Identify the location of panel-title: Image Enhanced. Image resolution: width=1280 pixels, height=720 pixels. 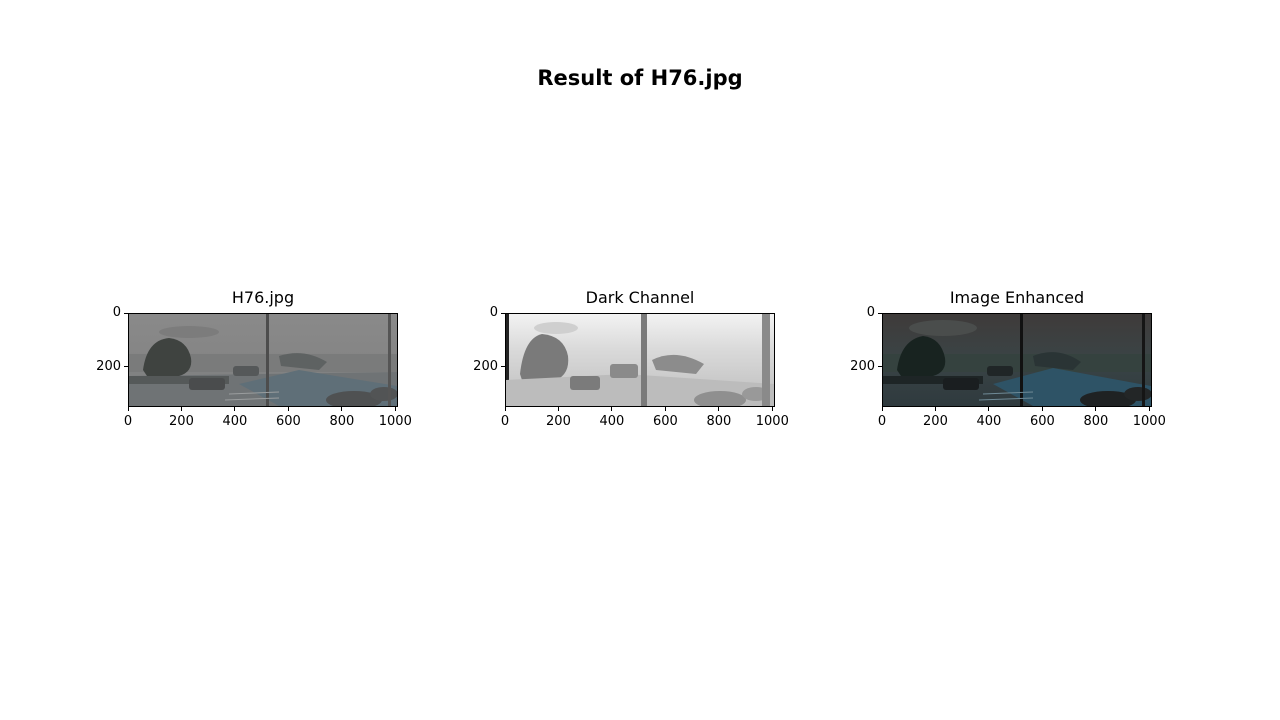
(1017, 297).